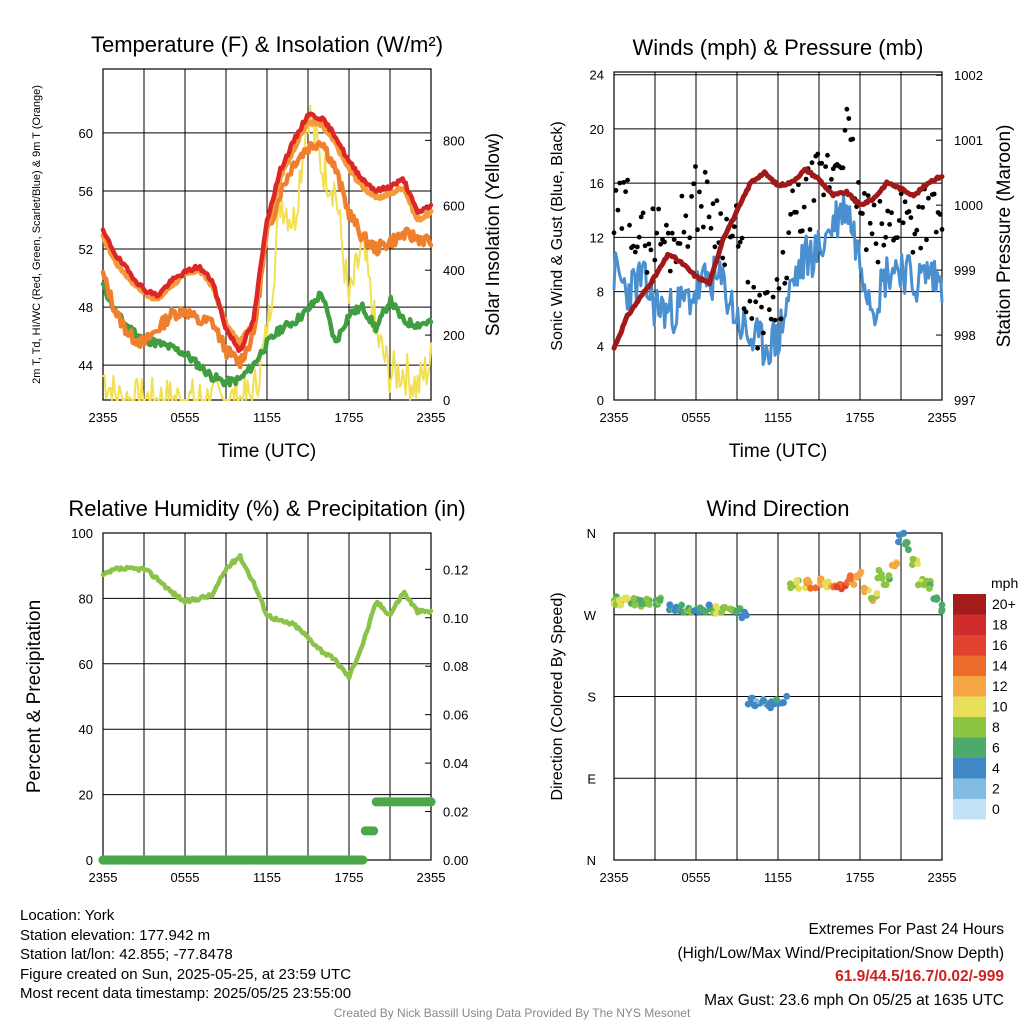  I want to click on right-tick-label: 200, so click(454, 335).